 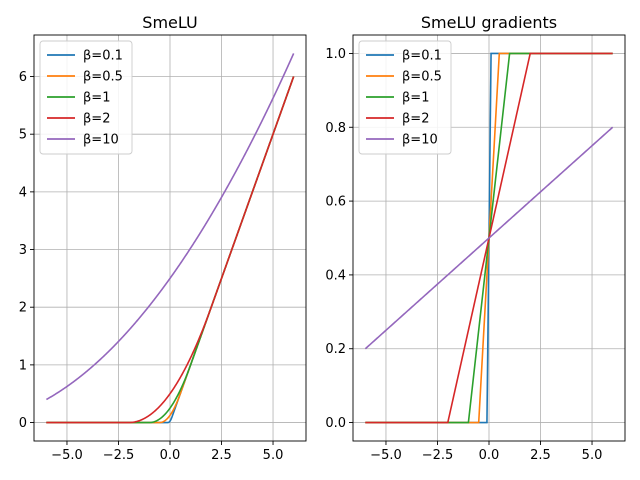 I want to click on y-tick-label: 0.0, so click(x=335, y=423).